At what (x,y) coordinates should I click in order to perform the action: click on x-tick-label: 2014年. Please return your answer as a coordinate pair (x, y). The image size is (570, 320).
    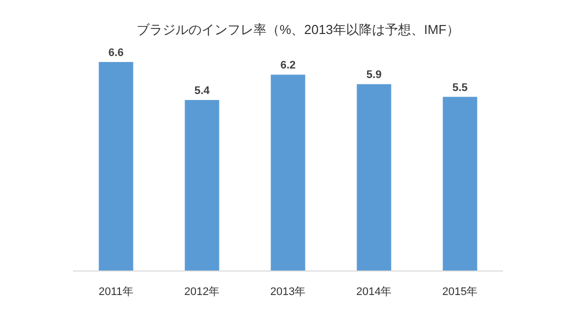
    Looking at the image, I should click on (374, 292).